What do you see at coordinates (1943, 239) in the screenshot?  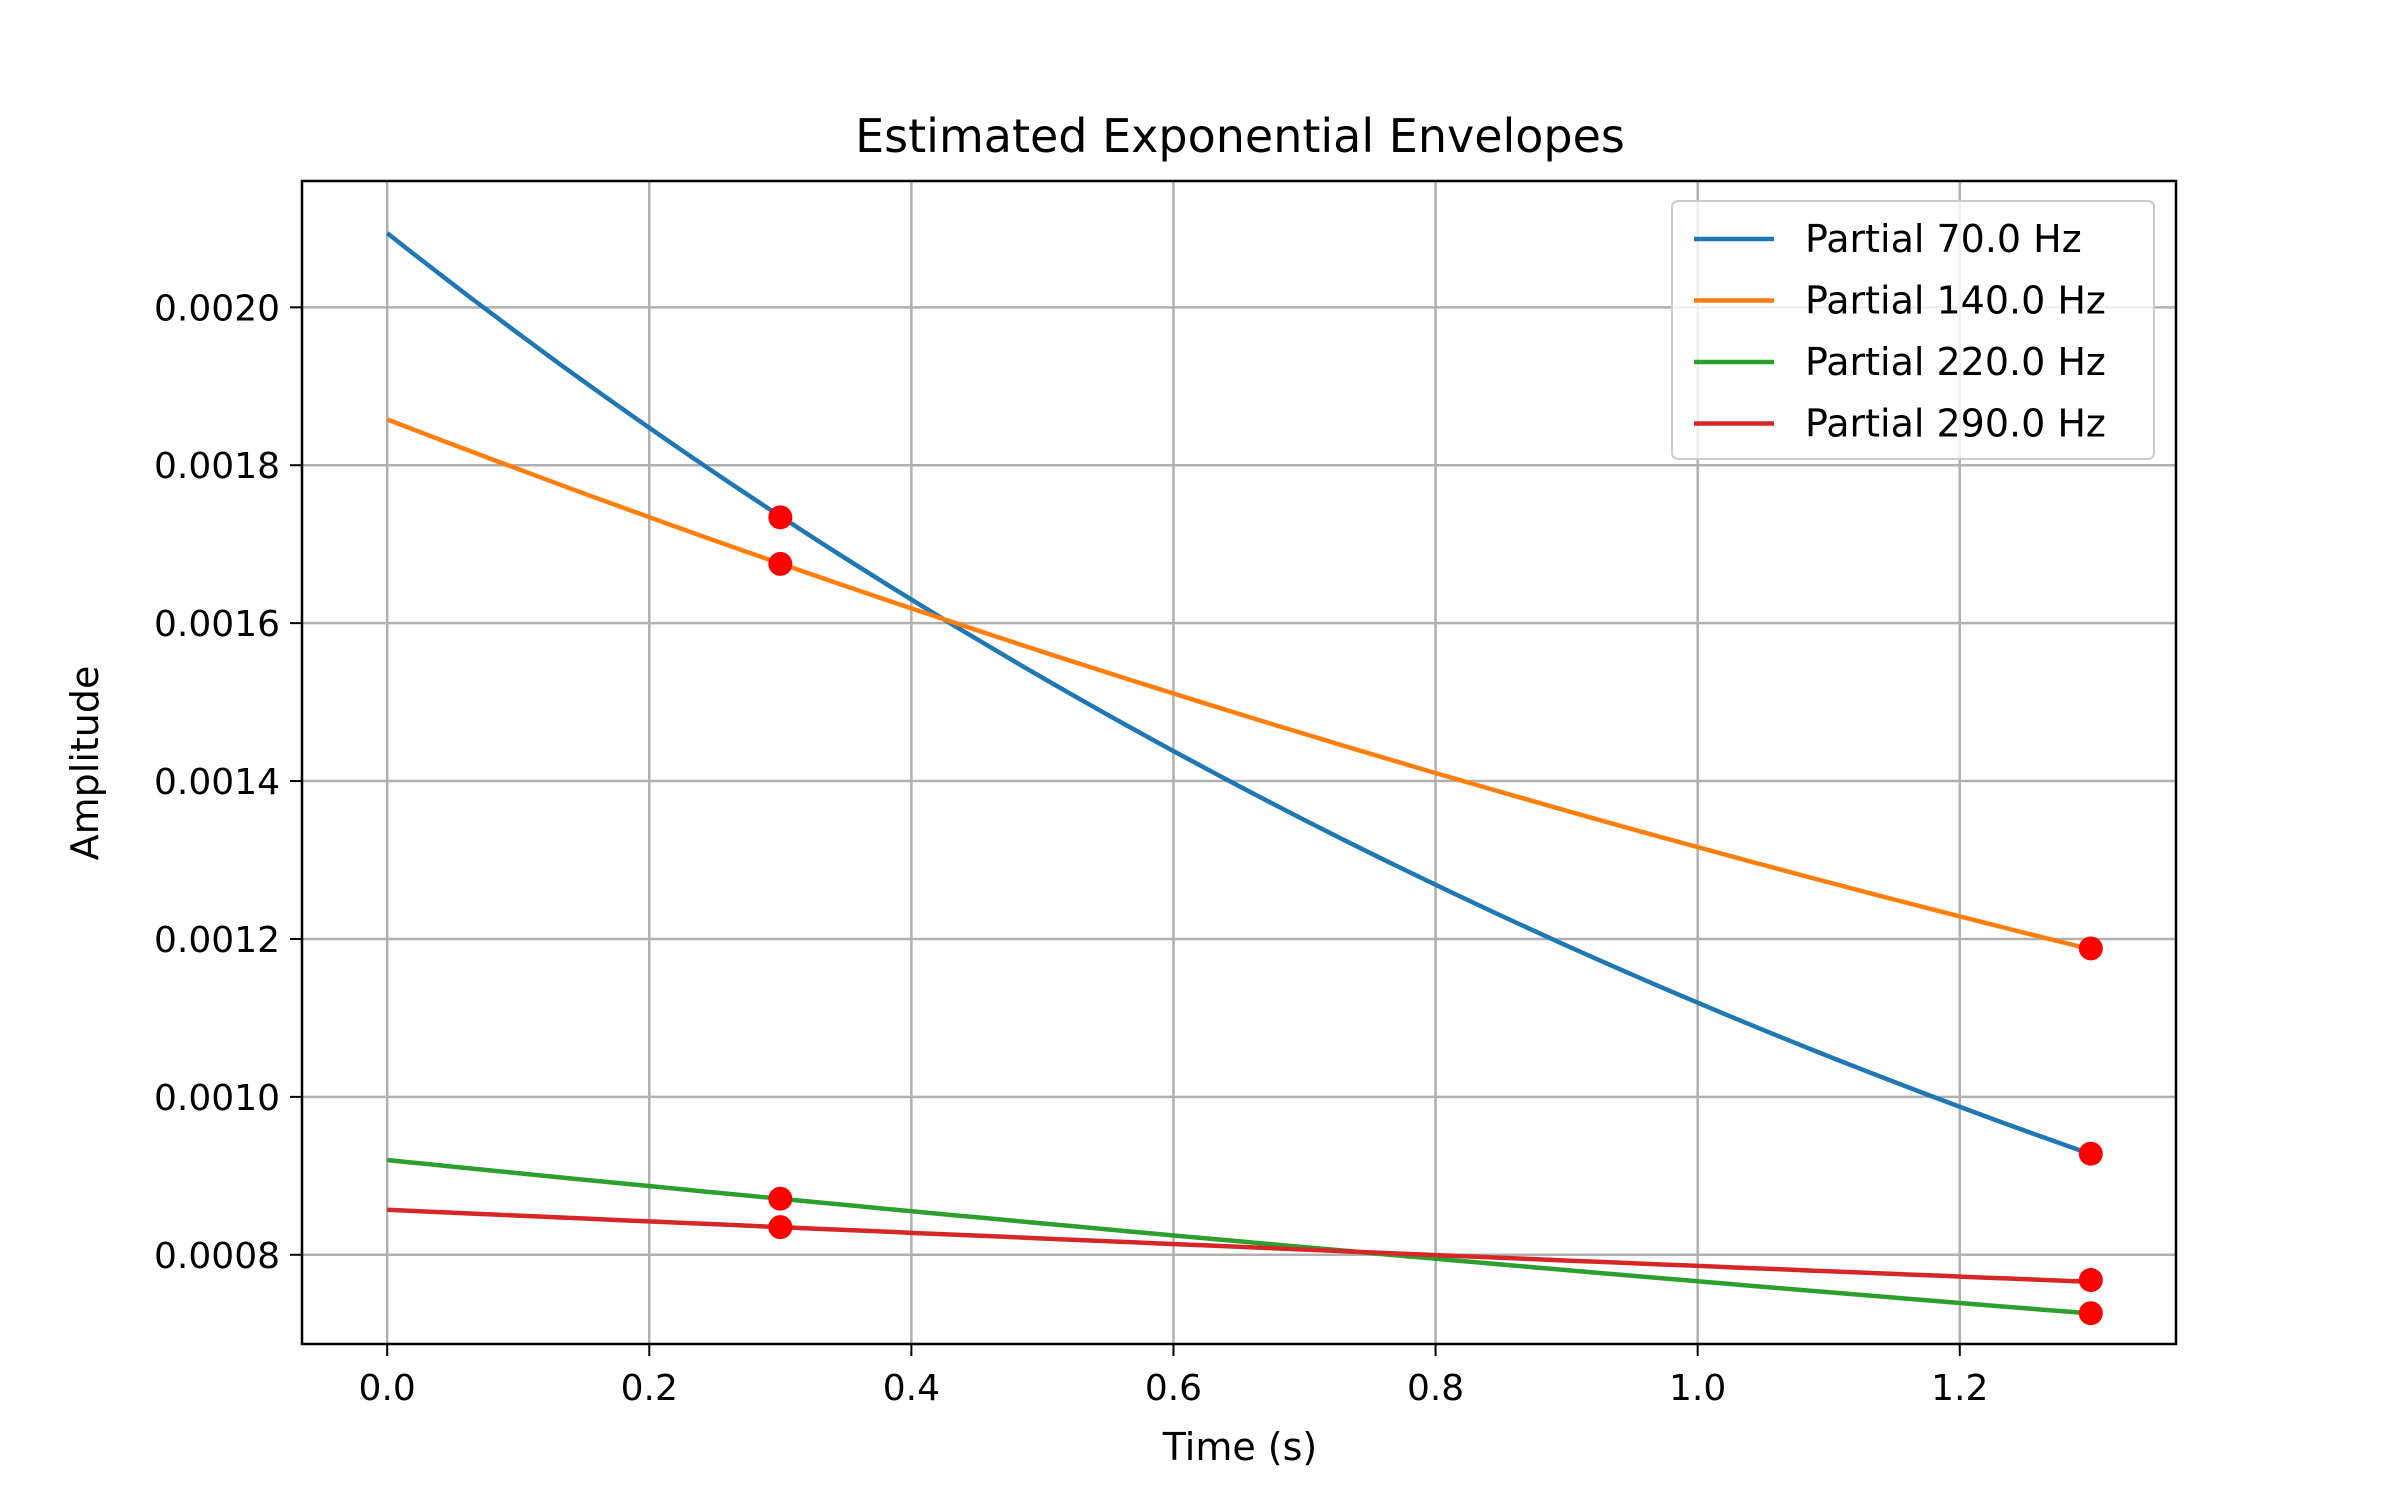 I see `legend-label: Partial 70.0 Hz` at bounding box center [1943, 239].